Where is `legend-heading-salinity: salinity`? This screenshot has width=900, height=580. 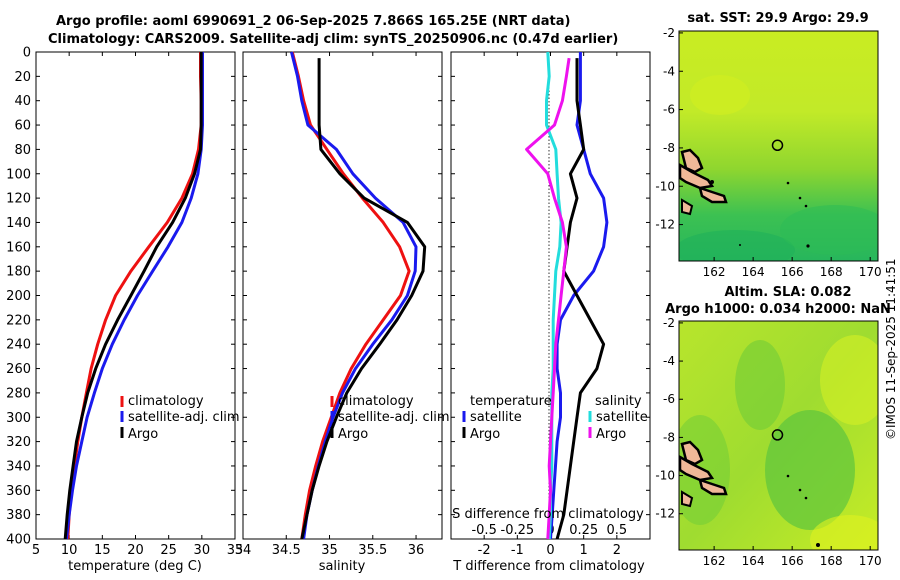 legend-heading-salinity: salinity is located at coordinates (618, 401).